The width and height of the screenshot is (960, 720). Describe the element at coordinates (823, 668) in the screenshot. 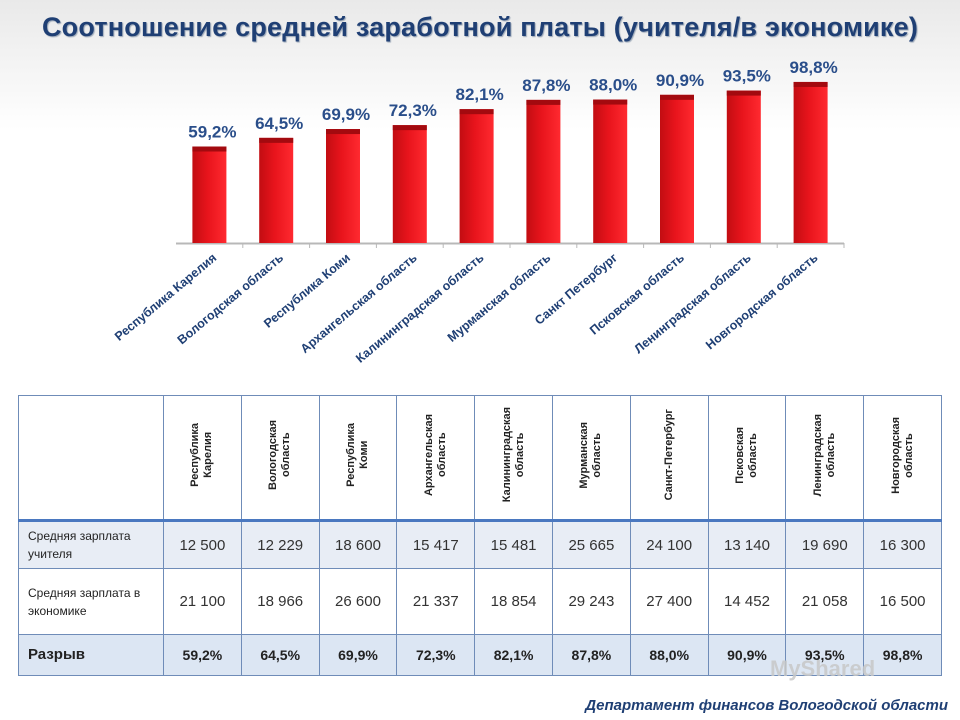

I see `watermark: MyShared` at that location.